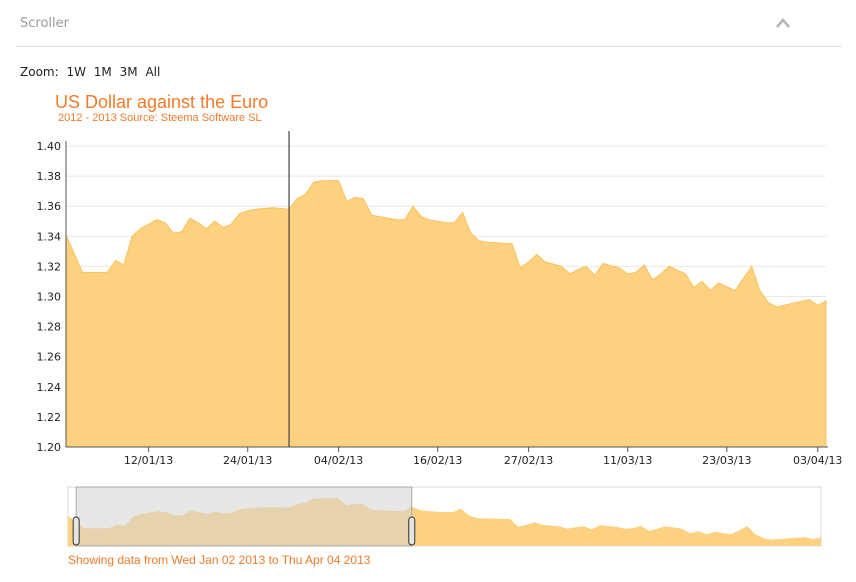 This screenshot has width=856, height=582. What do you see at coordinates (160, 118) in the screenshot?
I see `chart-subtitle: 2012 - 2013 Source: Steema Software SL` at bounding box center [160, 118].